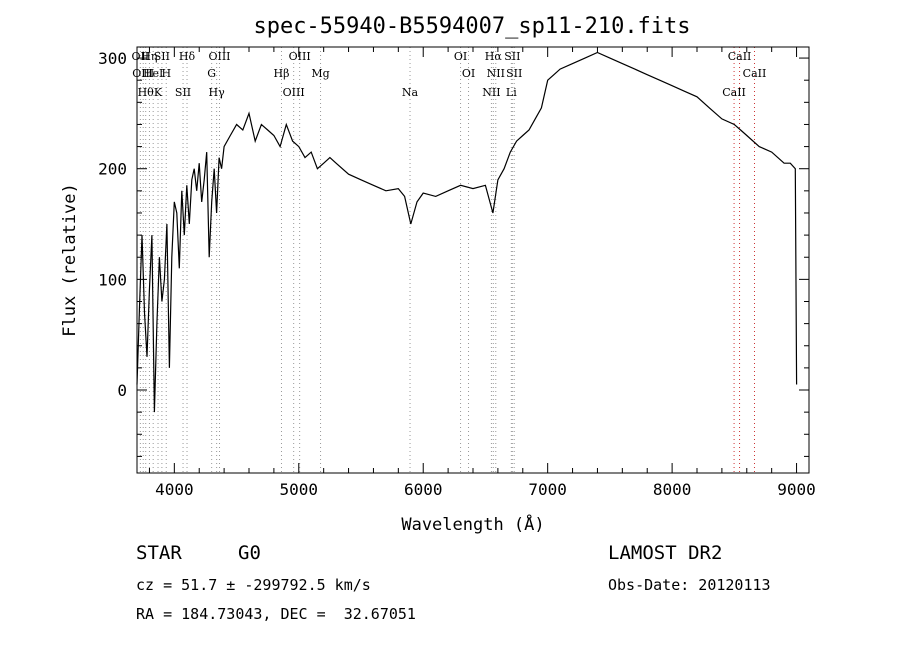  Describe the element at coordinates (547, 489) in the screenshot. I see `x-tick-label: 7000` at that location.